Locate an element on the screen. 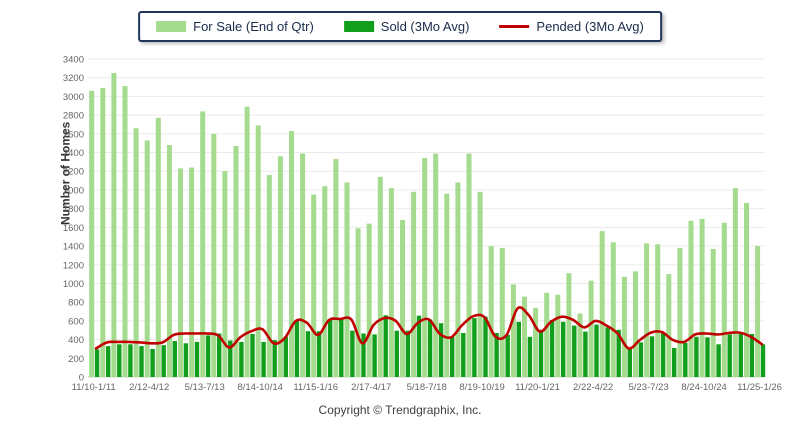 This screenshot has height=434, width=800. y-tick-label: 400 is located at coordinates (76, 340).